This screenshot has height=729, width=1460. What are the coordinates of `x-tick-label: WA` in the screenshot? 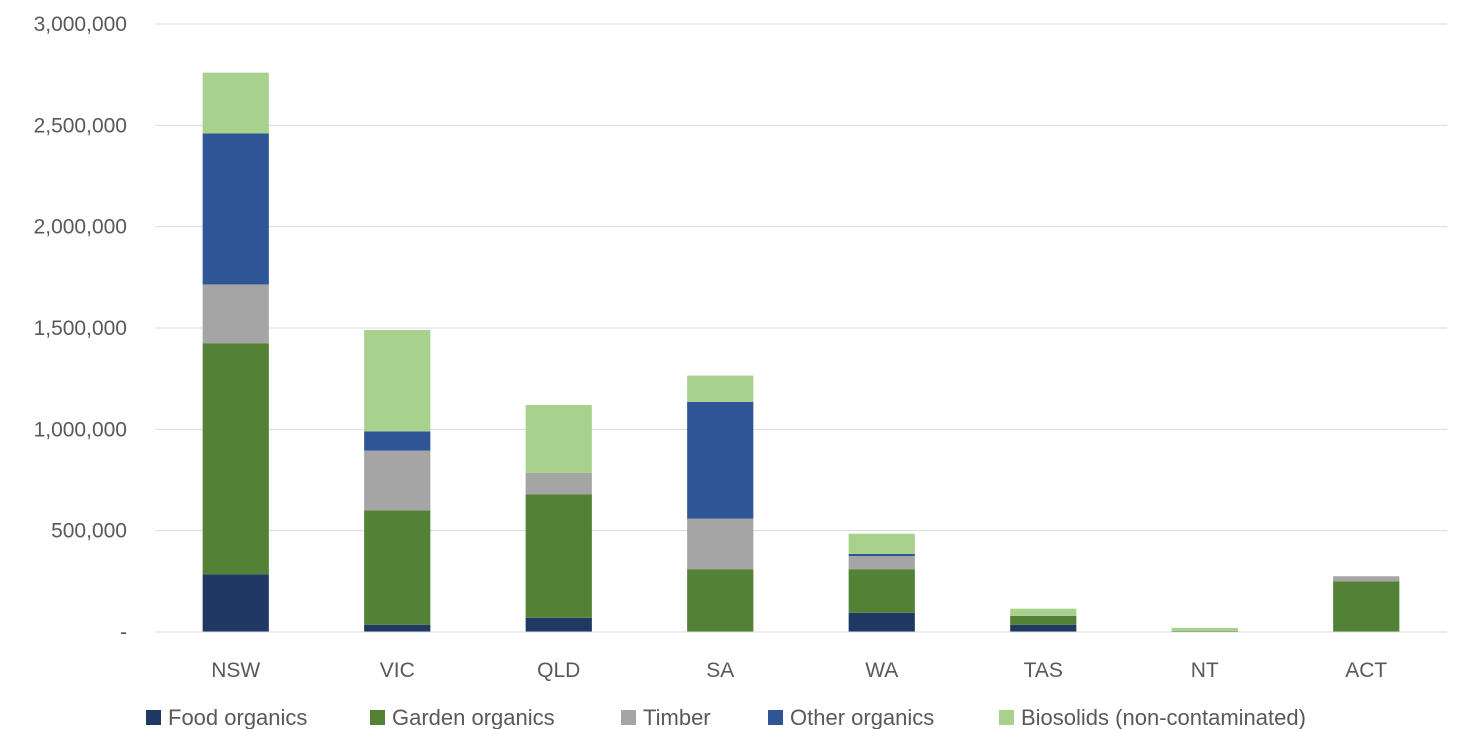 It's located at (881, 670).